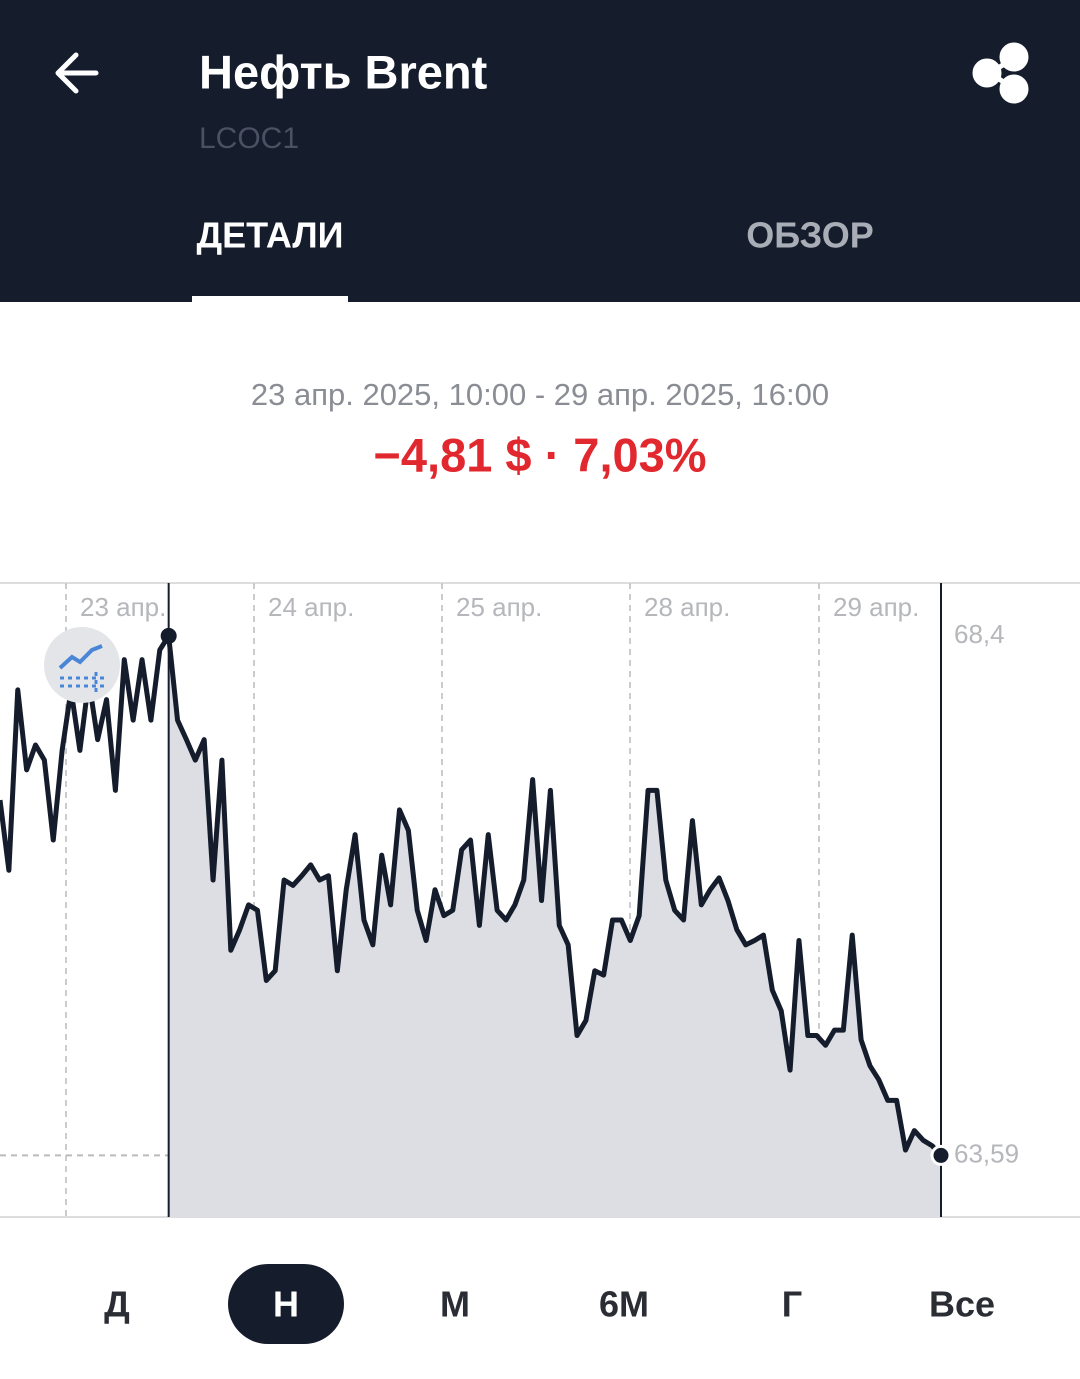 This screenshot has width=1080, height=1379. I want to click on title: Нефть Brent, so click(343, 71).